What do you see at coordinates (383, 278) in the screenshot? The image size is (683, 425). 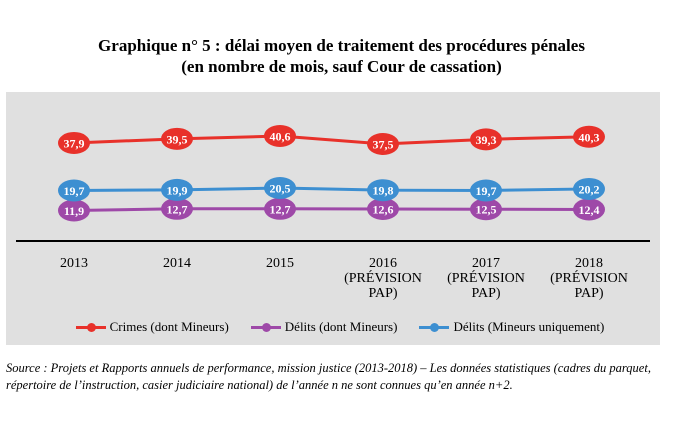 I see `x-tick-label: 2016 (PRÉVISION PAP)` at bounding box center [383, 278].